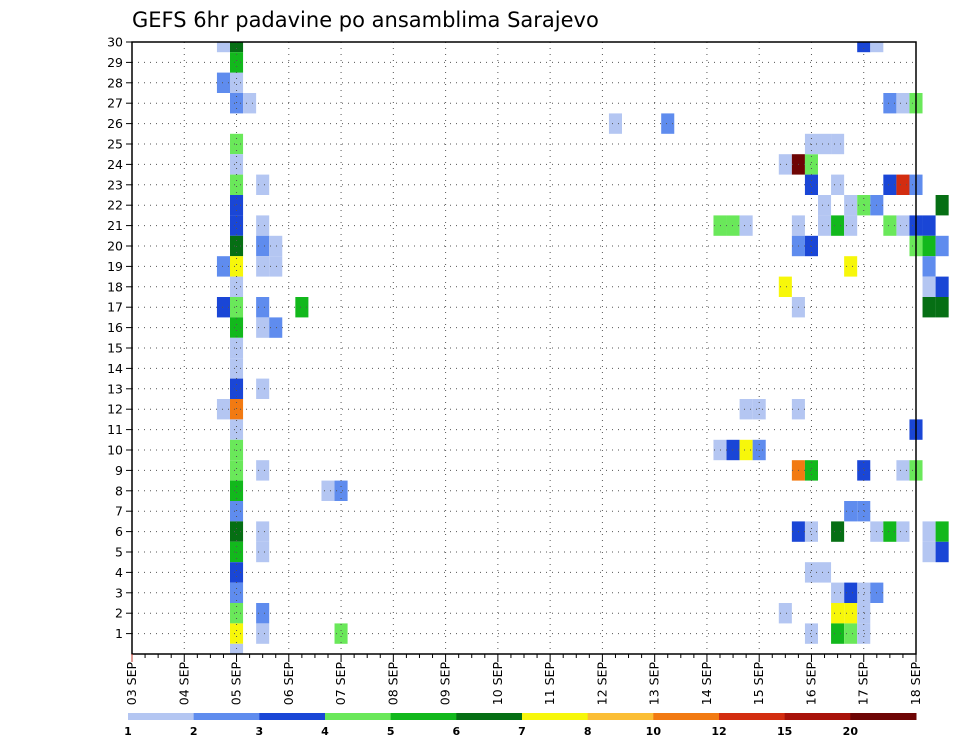 This screenshot has height=742, width=960. What do you see at coordinates (183, 684) in the screenshot?
I see `x-tick-label: 04 SEP` at bounding box center [183, 684].